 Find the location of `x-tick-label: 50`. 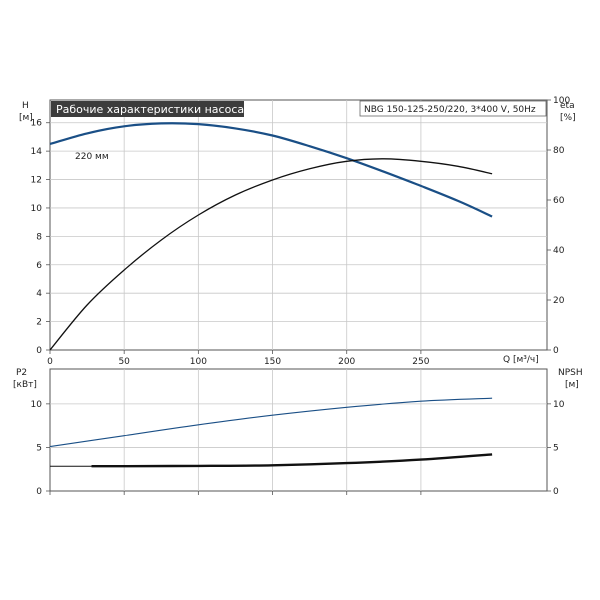

x-tick-label: 50 is located at coordinates (124, 362).